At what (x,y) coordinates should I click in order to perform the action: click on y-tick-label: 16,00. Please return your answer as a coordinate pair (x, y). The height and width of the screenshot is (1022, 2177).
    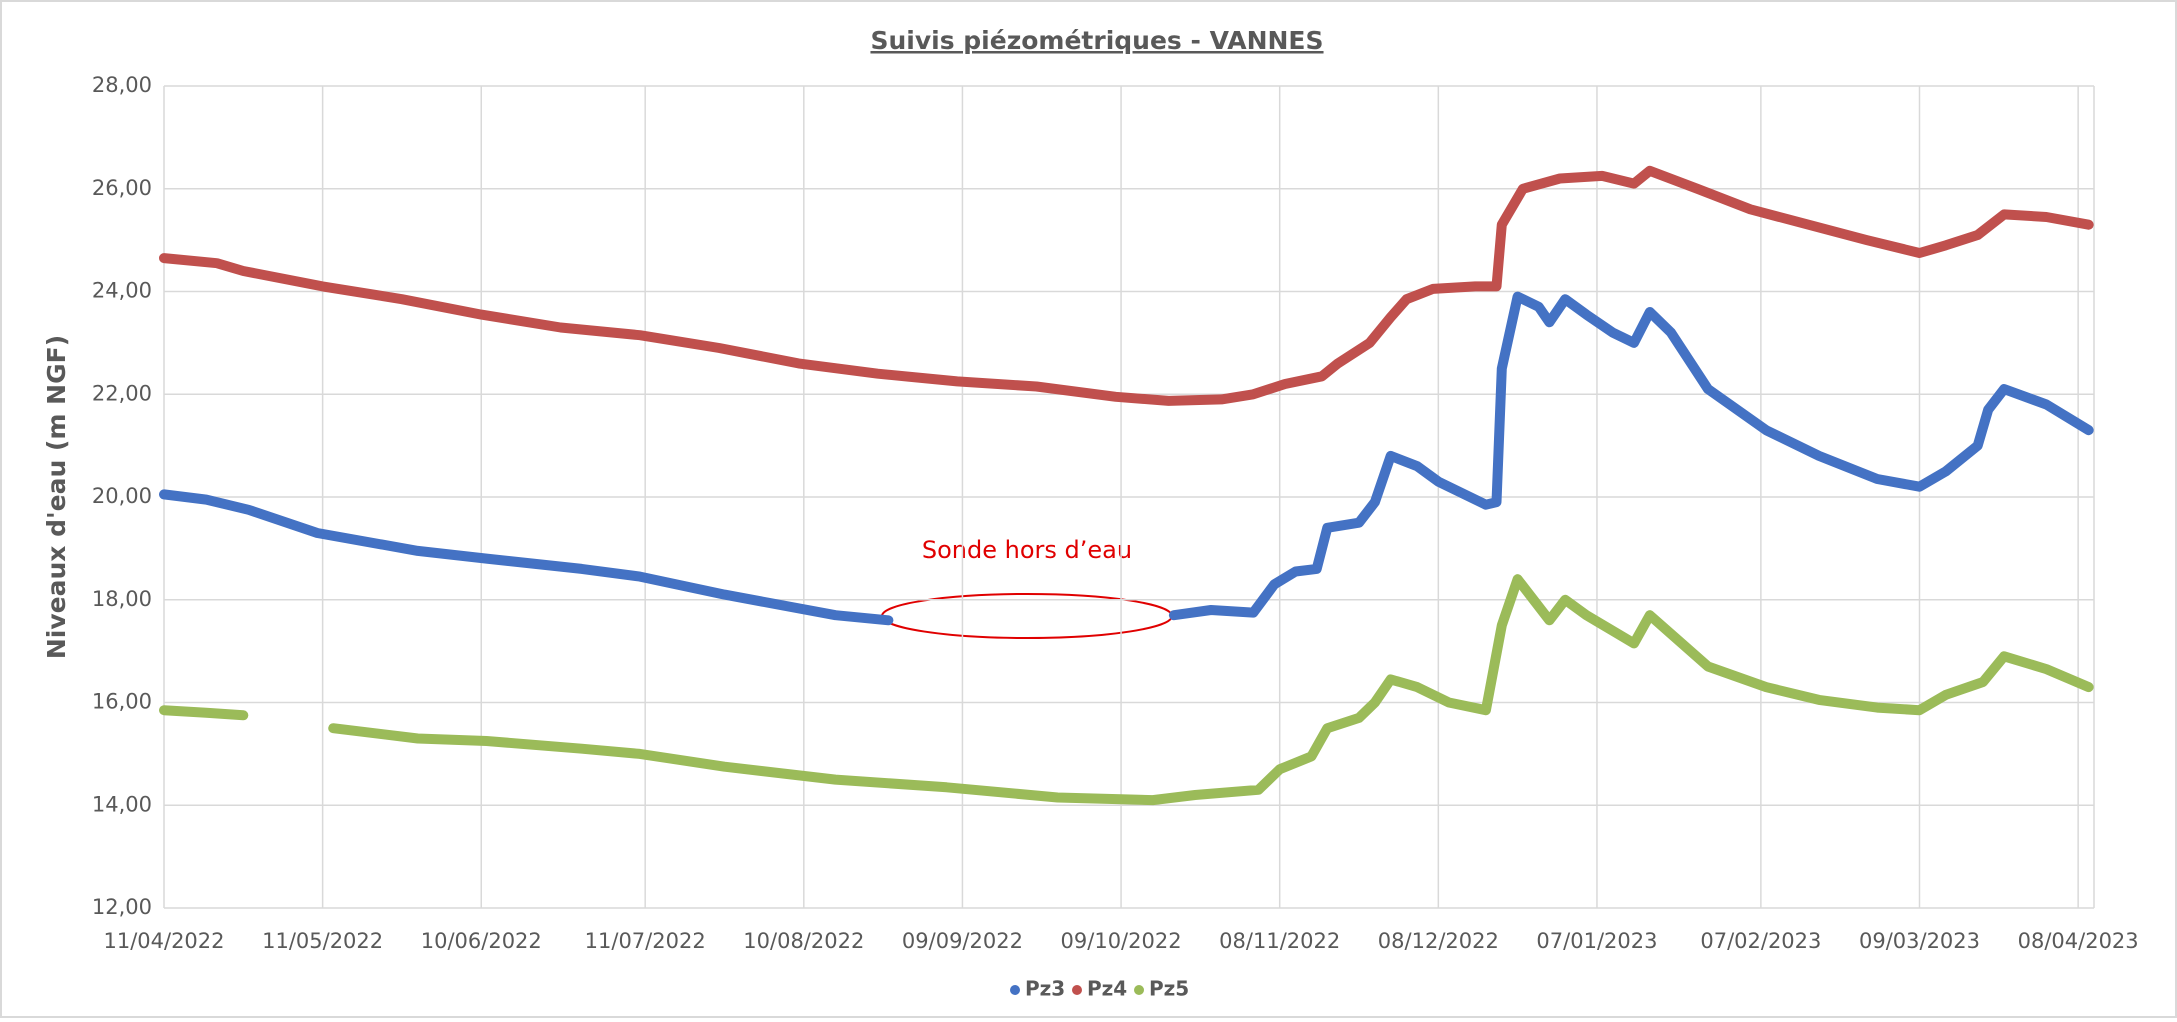
    Looking at the image, I should click on (122, 702).